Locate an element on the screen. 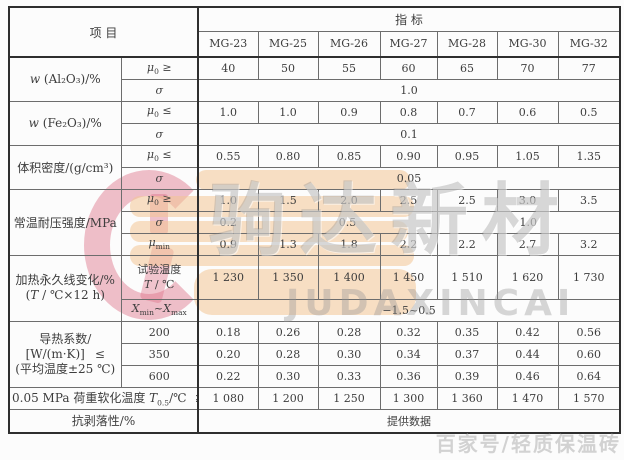  col-header-index: 指 标 is located at coordinates (409, 19).